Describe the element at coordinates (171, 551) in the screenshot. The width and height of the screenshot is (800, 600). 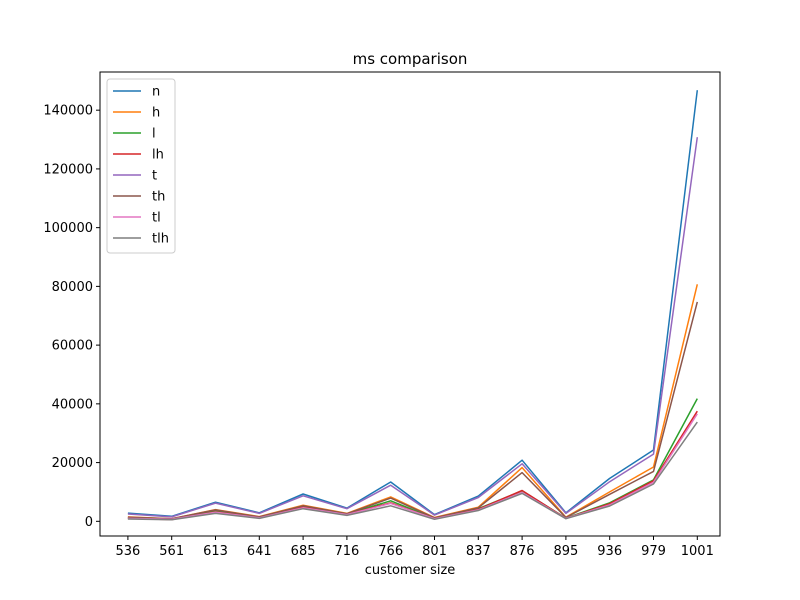
I see `x-tick-label: 561` at that location.